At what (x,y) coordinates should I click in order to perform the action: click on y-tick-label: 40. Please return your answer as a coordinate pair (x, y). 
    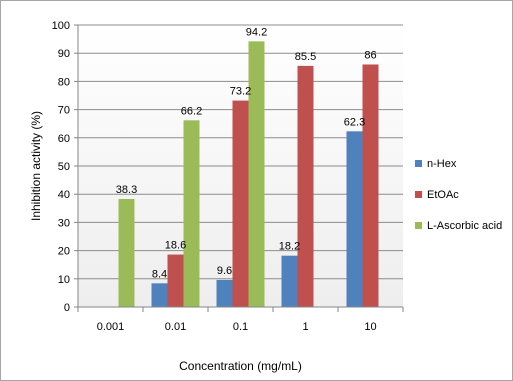
    Looking at the image, I should click on (64, 195).